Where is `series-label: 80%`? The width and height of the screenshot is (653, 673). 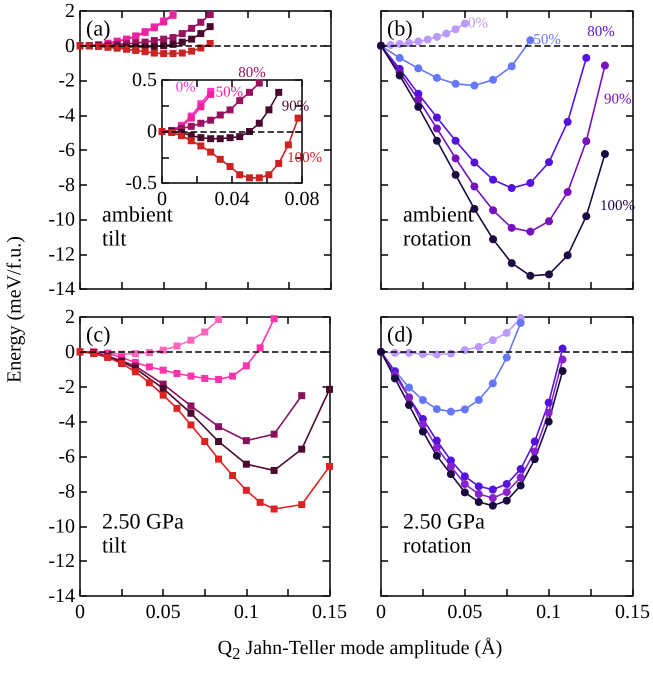
series-label: 80% is located at coordinates (252, 73).